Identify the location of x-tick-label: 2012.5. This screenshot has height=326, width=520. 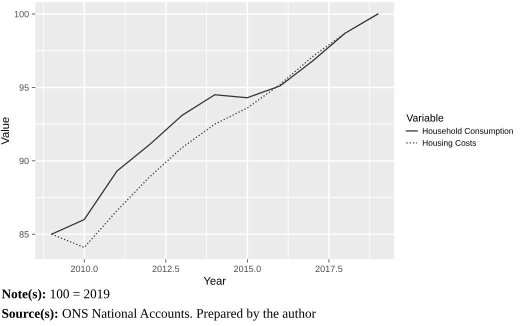
(166, 269).